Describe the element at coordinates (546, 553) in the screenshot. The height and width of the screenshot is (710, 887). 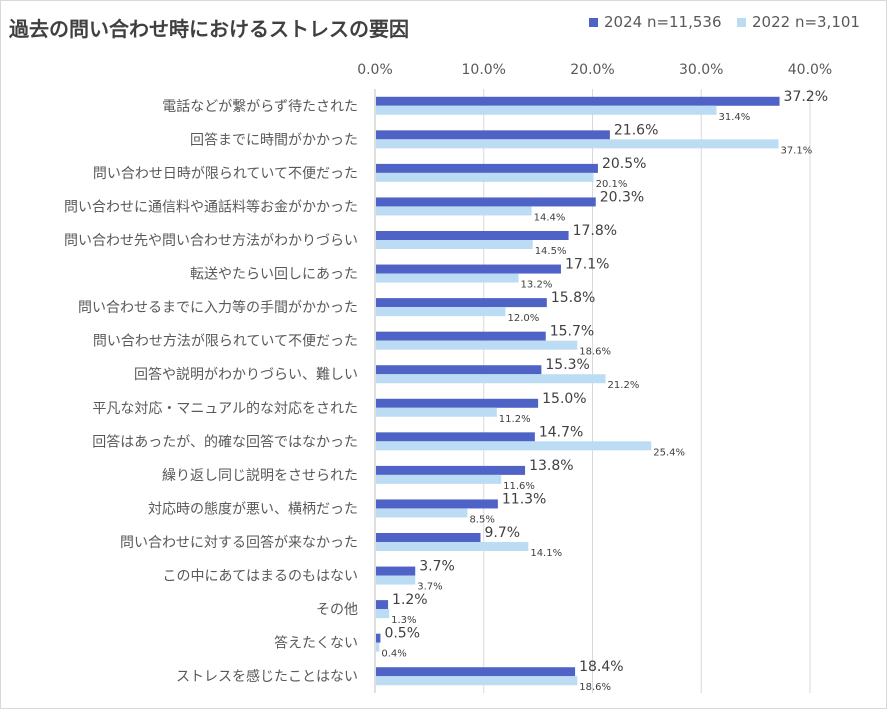
I see `data-label-2022: 14.1%` at that location.